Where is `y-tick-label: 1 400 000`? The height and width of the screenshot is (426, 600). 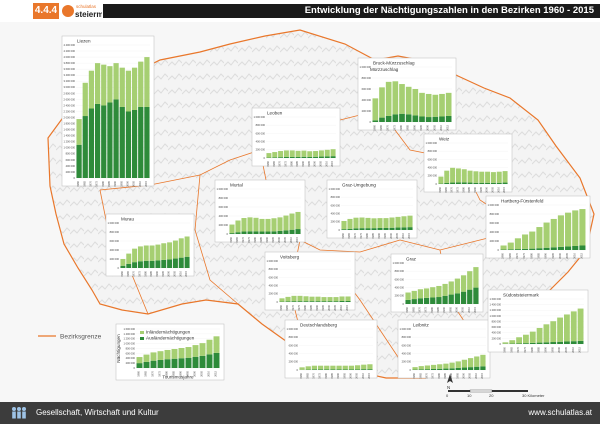 y-tick-label: 1 400 000 is located at coordinates (129, 334).